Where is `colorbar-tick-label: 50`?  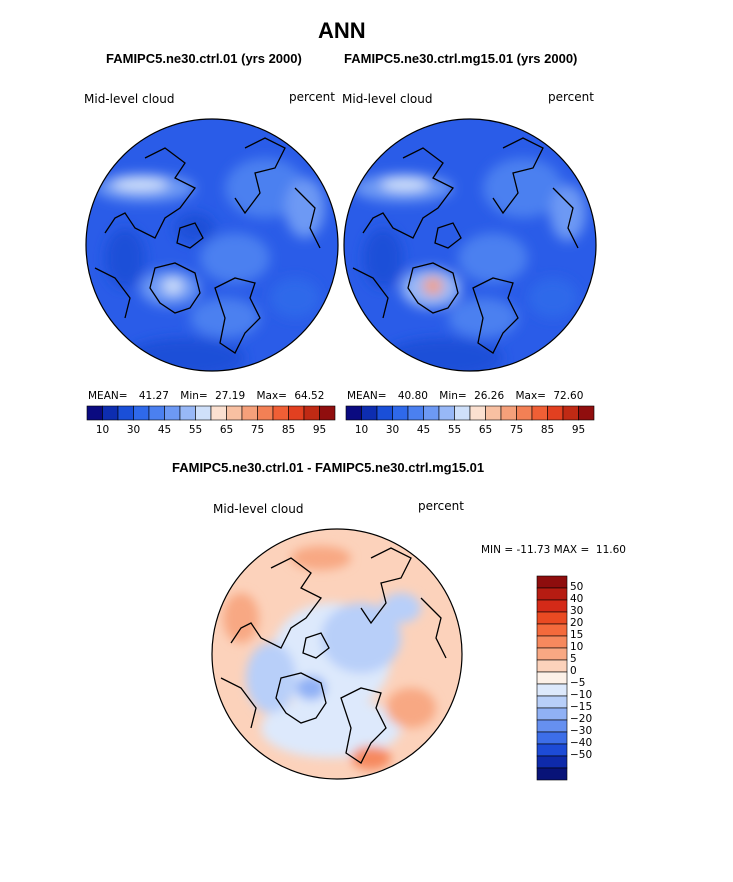 colorbar-tick-label: 50 is located at coordinates (577, 587).